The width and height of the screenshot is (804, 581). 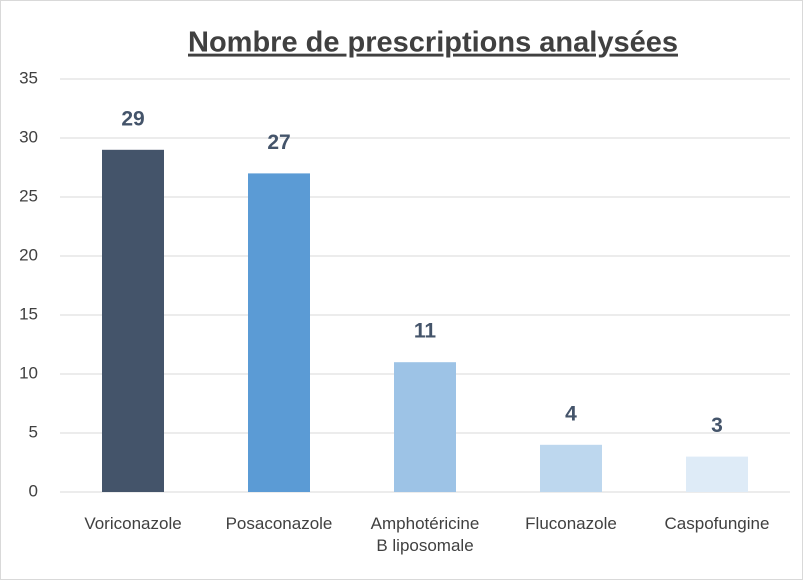 What do you see at coordinates (279, 523) in the screenshot?
I see `x-tick-label: Posaconazole` at bounding box center [279, 523].